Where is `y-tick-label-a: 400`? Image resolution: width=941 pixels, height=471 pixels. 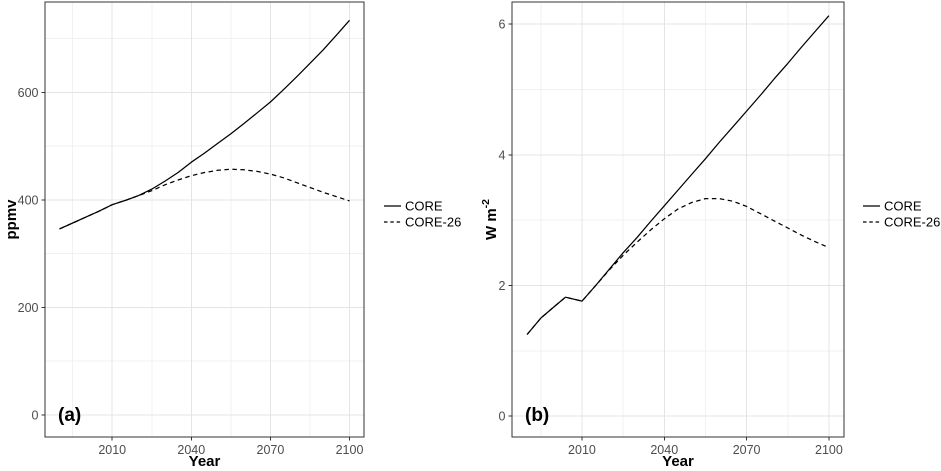 y-tick-label-a: 400 is located at coordinates (28, 200).